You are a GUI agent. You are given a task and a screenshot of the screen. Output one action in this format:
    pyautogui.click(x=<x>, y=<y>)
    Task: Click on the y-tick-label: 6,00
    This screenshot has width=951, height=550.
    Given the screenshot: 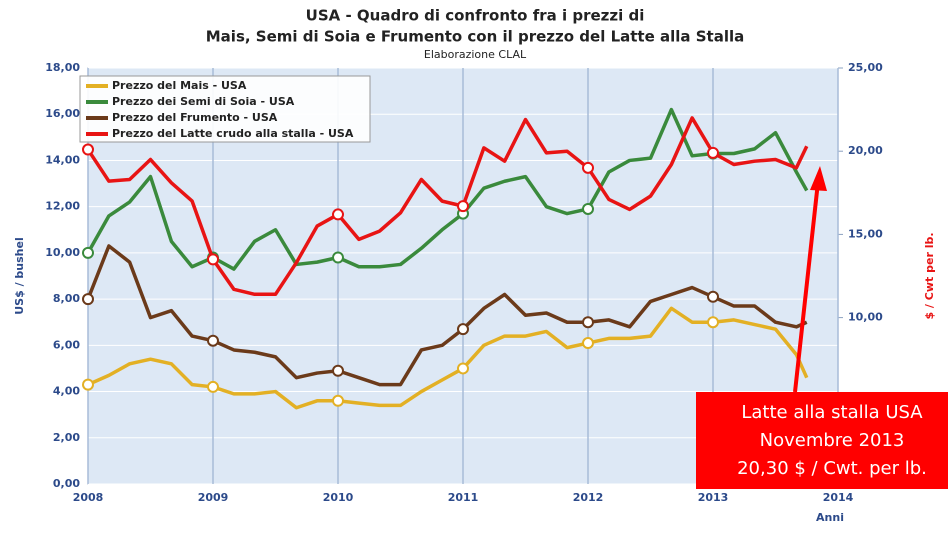 What is the action you would take?
    pyautogui.click(x=66, y=344)
    